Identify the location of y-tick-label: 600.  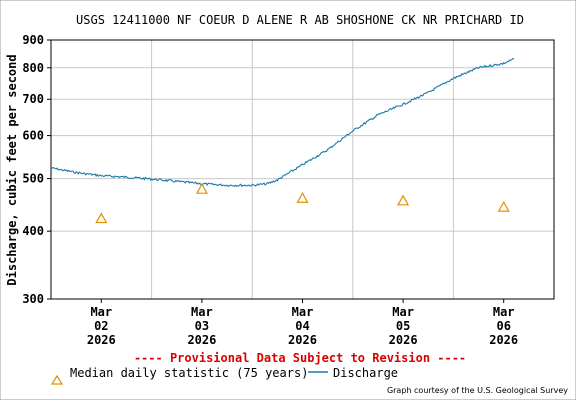
(33, 136).